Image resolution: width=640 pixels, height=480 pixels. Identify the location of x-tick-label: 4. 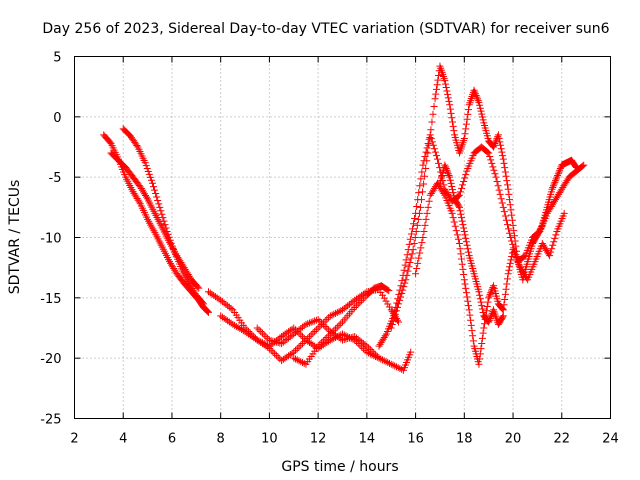
(123, 439).